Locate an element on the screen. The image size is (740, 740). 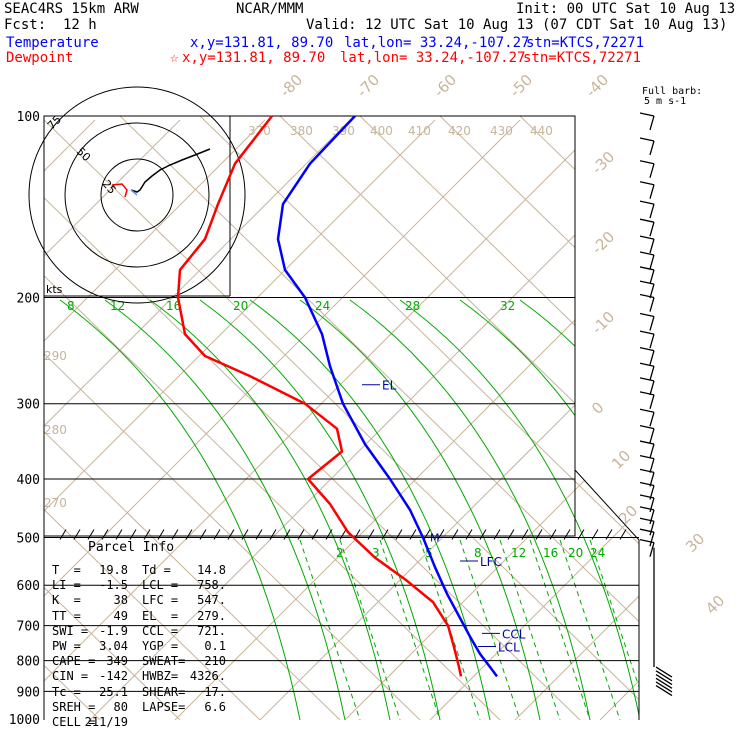
level-label-el: EL is located at coordinates (389, 386).